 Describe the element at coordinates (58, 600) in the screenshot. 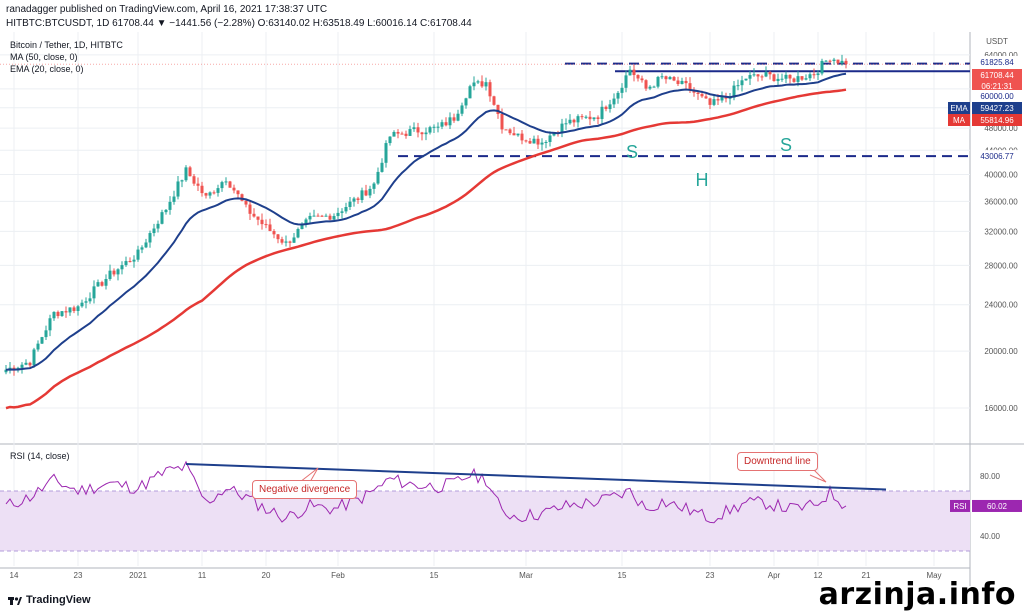

I see `tradingview-logo-text: TradingView` at that location.